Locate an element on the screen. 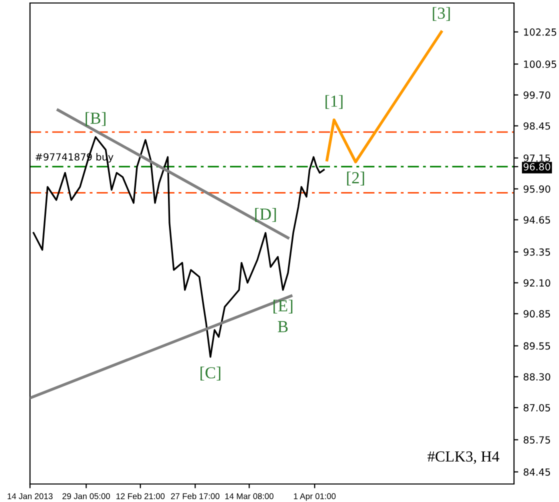 Image resolution: width=559 pixels, height=502 pixels. annotation: [D] is located at coordinates (265, 215).